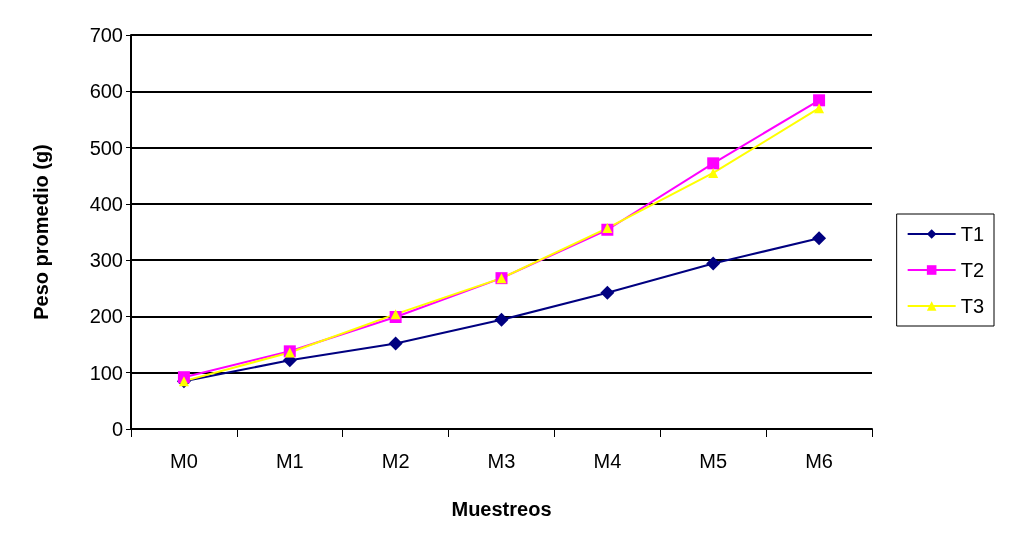 The width and height of the screenshot is (1010, 540). What do you see at coordinates (106, 35) in the screenshot?
I see `y-tick-label: 700` at bounding box center [106, 35].